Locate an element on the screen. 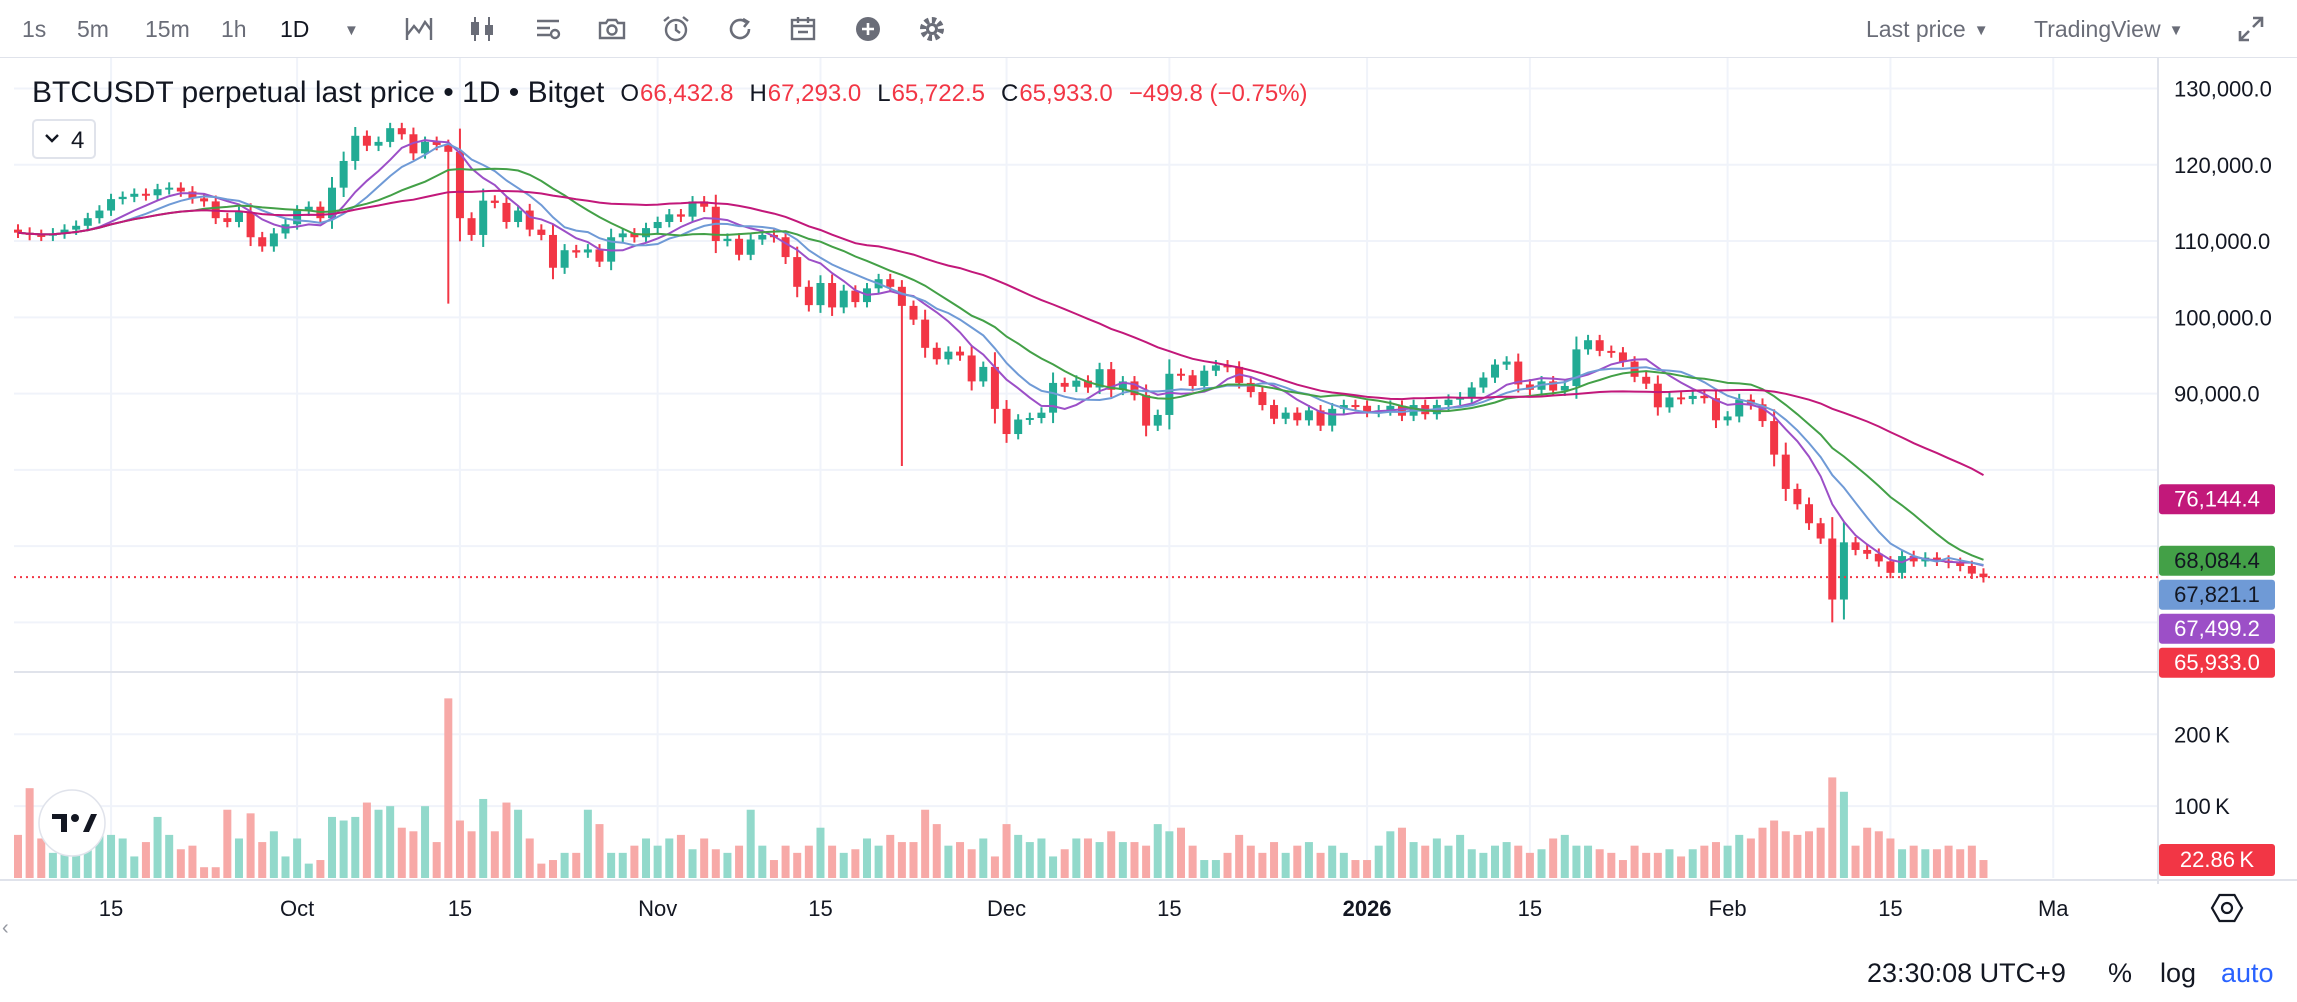 The width and height of the screenshot is (2297, 1002). camera-icon is located at coordinates (612, 29).